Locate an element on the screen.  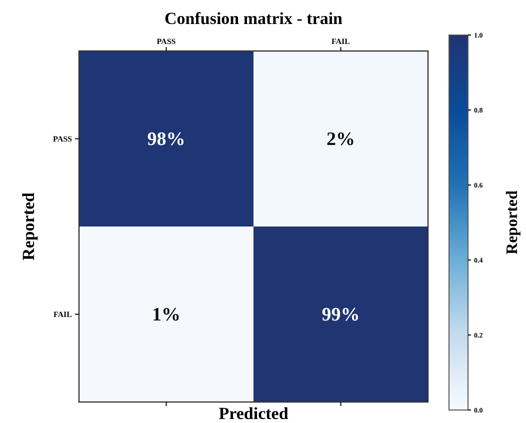
chart-title: Confusion matrix - train is located at coordinates (254, 18).